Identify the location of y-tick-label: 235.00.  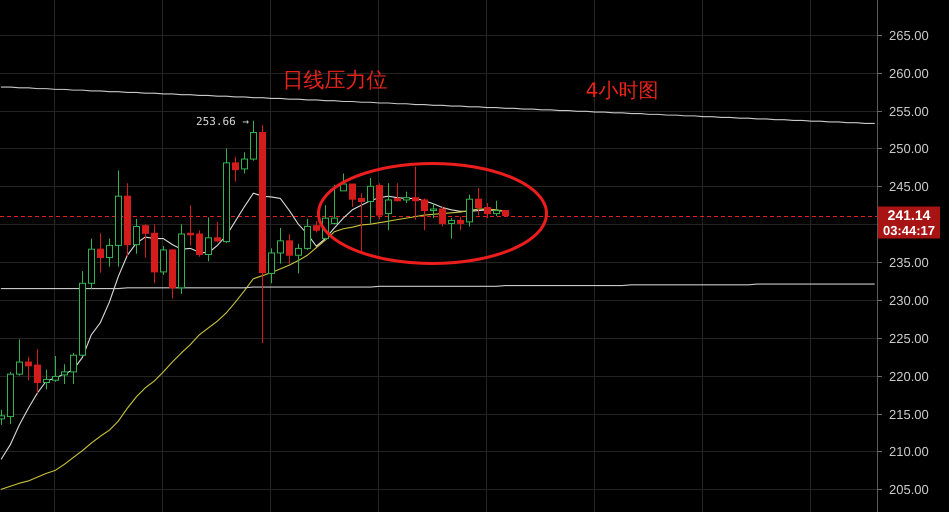
(909, 262).